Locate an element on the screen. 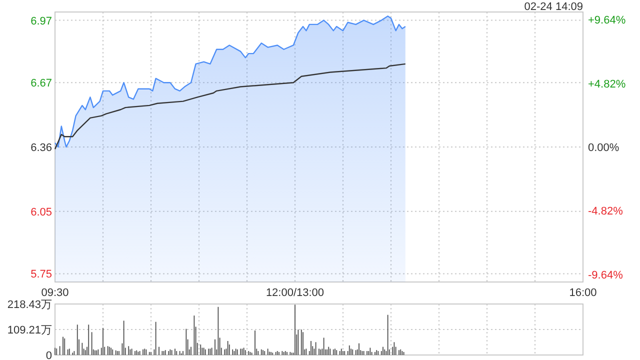  y-tick-label: 218.43万 is located at coordinates (29, 305).